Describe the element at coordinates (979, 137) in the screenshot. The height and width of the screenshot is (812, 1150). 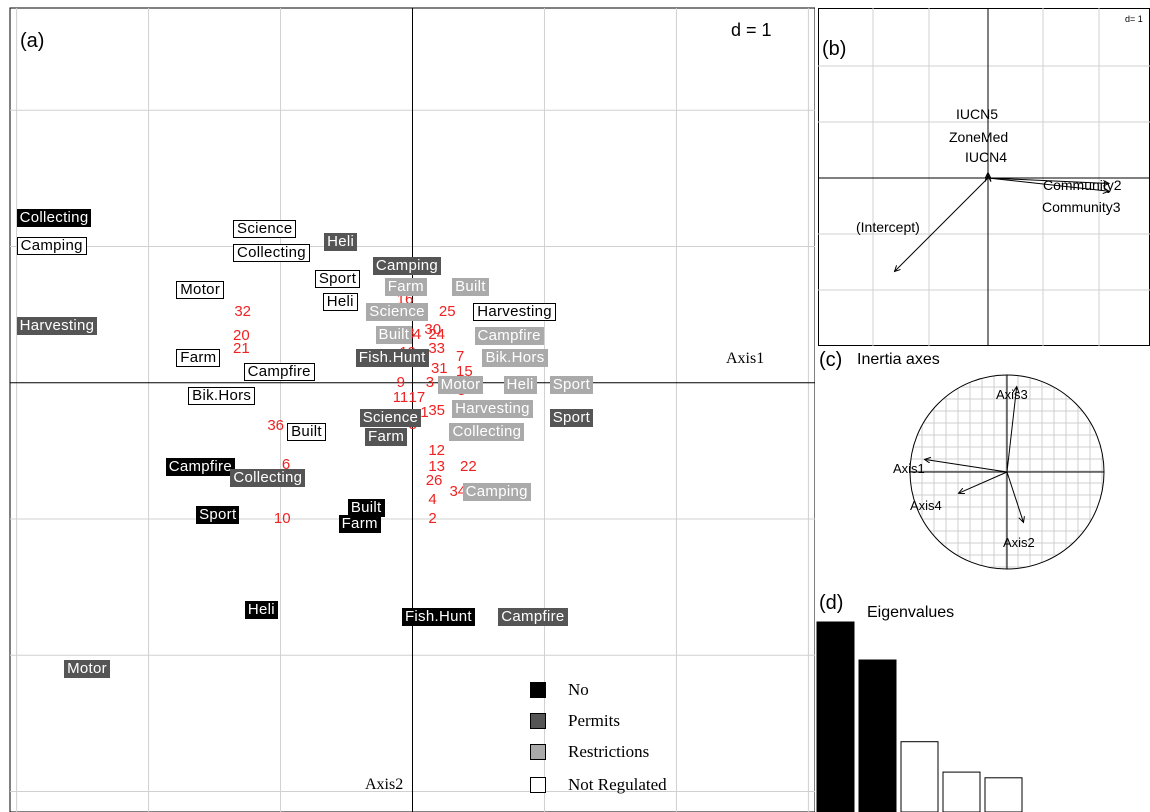
I see `label-zonemed: ZoneMed` at that location.